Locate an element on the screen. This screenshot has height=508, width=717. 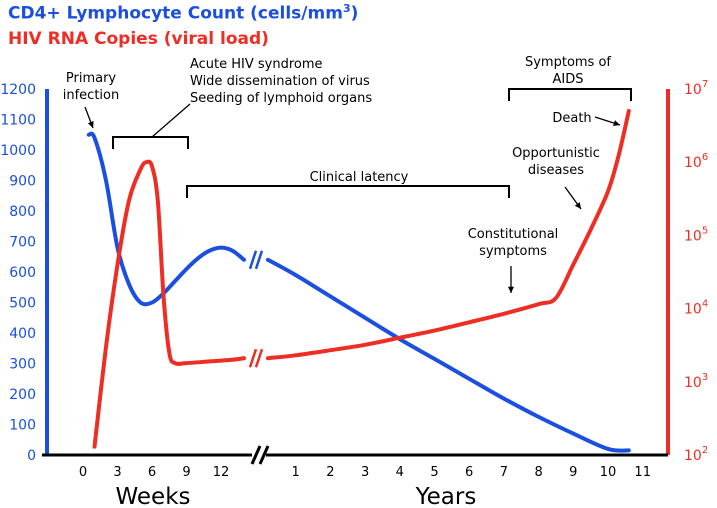
x-tick-label-week: 0 is located at coordinates (83, 472).